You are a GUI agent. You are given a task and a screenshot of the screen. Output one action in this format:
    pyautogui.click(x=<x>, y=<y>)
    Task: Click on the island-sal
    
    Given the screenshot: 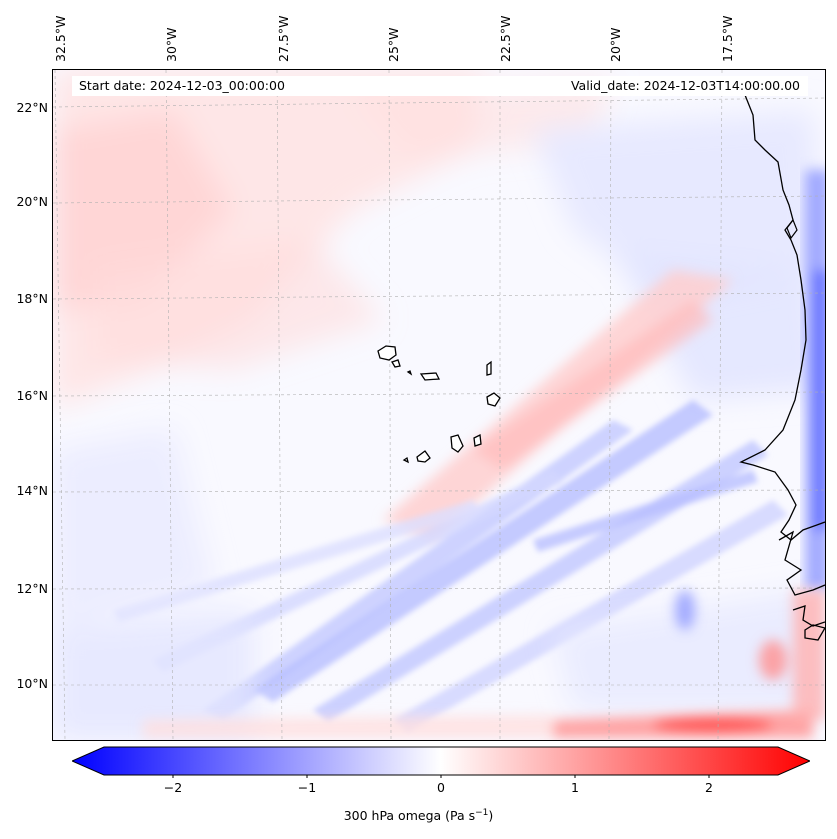 What is the action you would take?
    pyautogui.click(x=489, y=368)
    